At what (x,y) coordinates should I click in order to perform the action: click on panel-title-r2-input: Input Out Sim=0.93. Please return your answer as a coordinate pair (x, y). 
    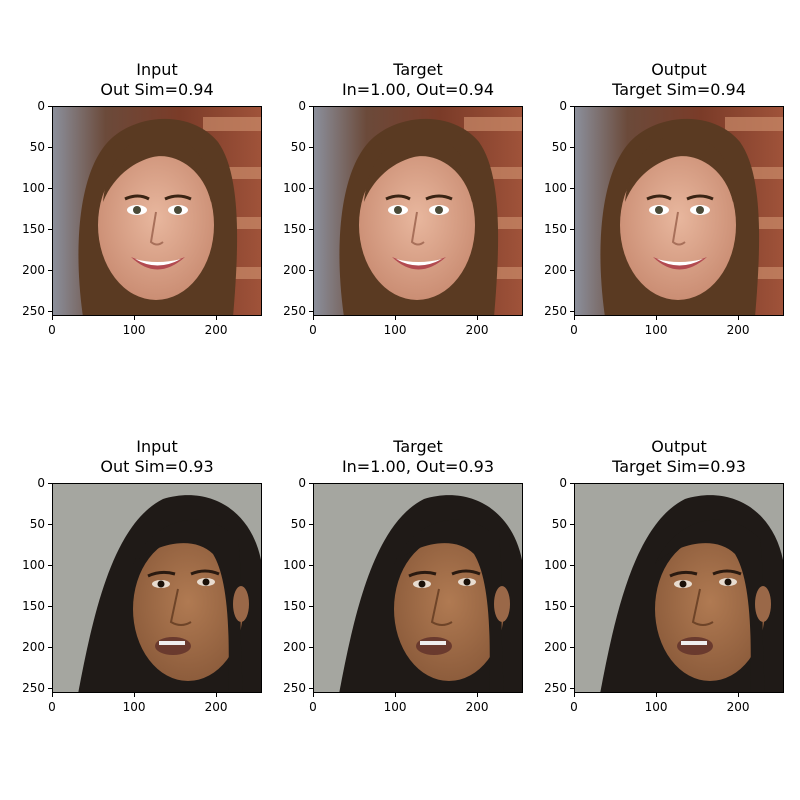
    Looking at the image, I should click on (157, 457).